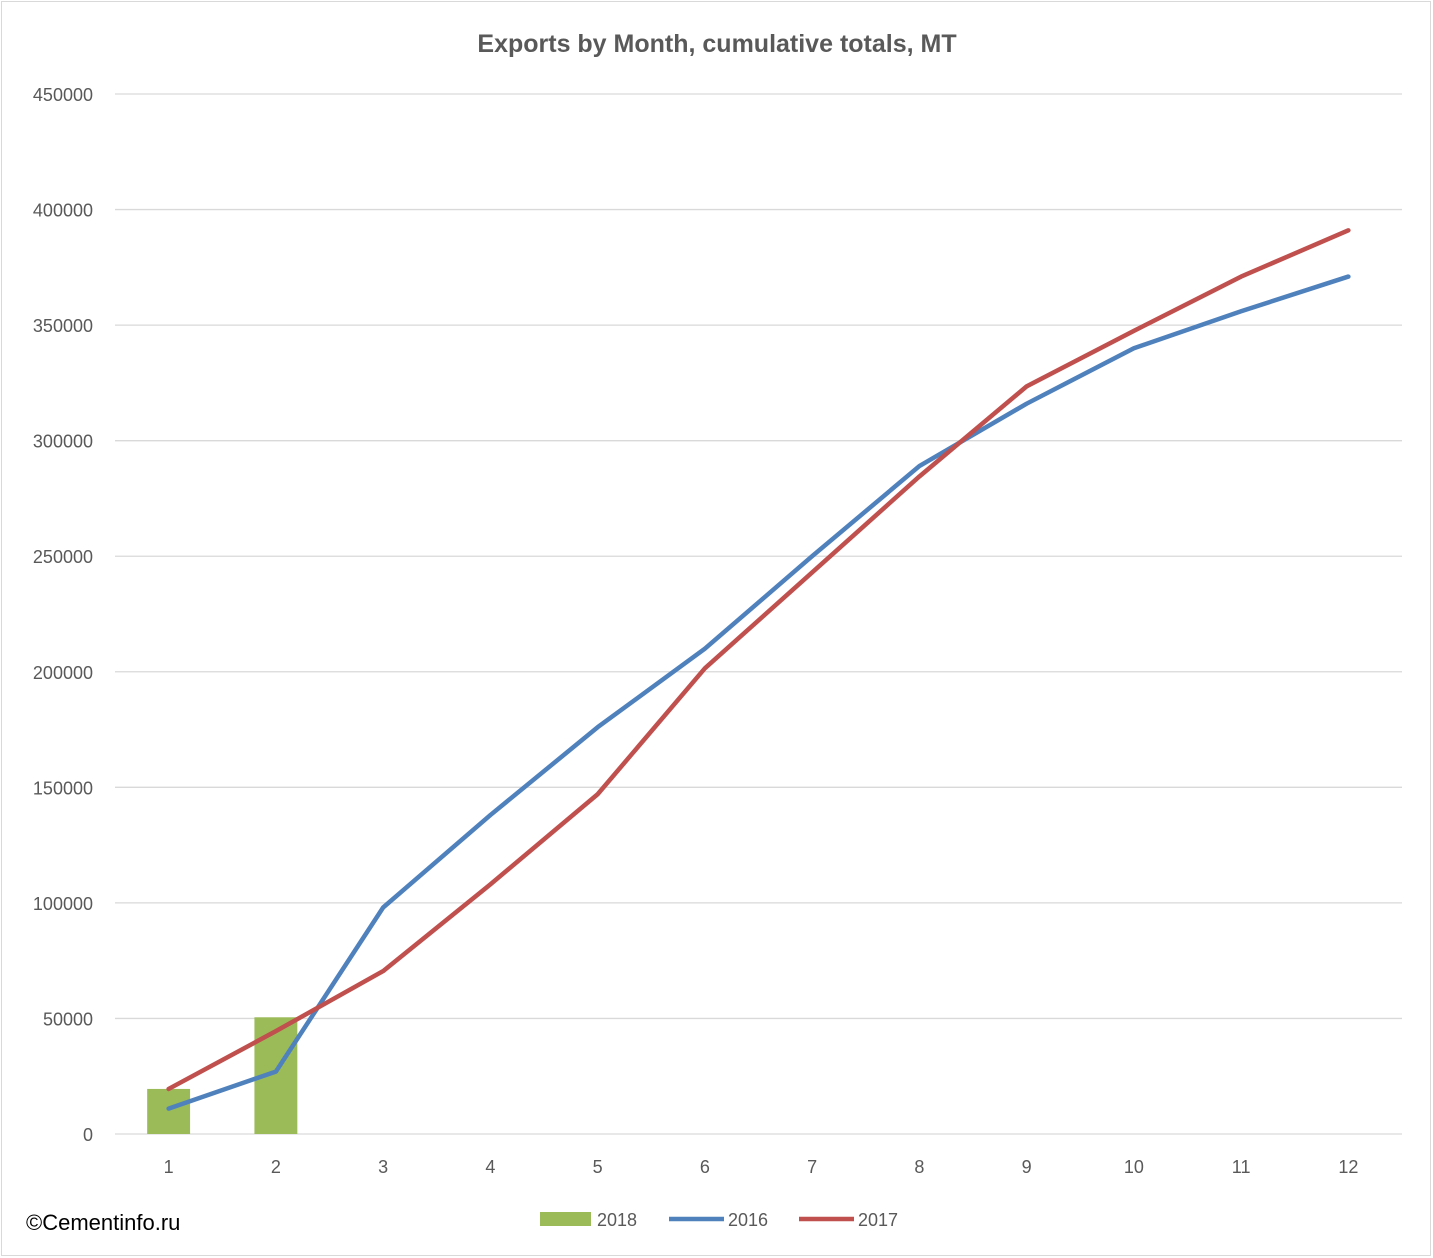  Describe the element at coordinates (63, 442) in the screenshot. I see `y-tick-label: 300000` at that location.